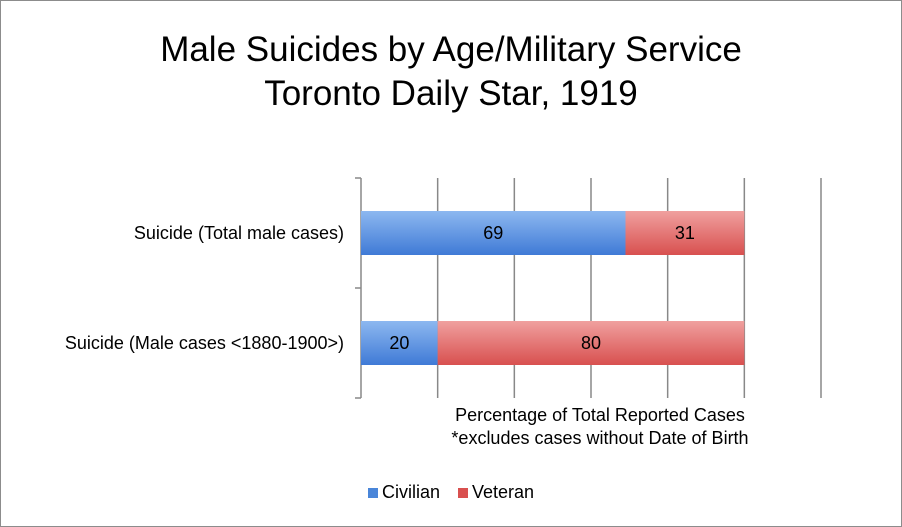 The image size is (902, 527). I want to click on x-axis-label-line-1: Percentage of Total Reported Cases, so click(600, 415).